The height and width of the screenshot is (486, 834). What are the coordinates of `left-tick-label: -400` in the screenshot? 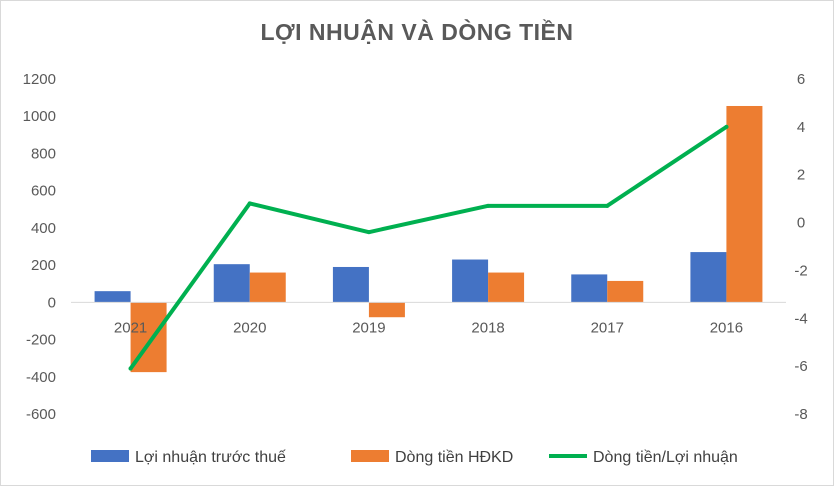 It's located at (41, 377).